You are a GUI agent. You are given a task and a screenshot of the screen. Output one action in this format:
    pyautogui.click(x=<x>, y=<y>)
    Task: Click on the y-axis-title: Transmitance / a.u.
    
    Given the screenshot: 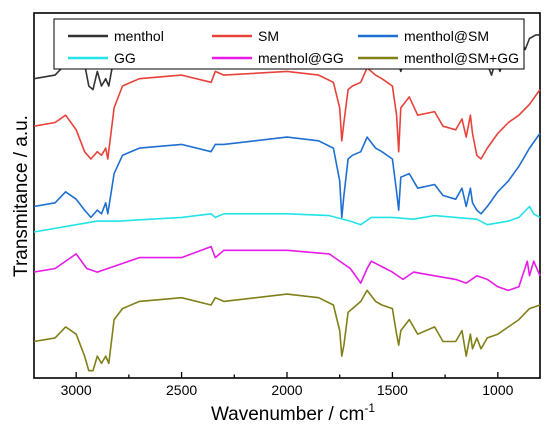 What is the action you would take?
    pyautogui.click(x=21, y=196)
    